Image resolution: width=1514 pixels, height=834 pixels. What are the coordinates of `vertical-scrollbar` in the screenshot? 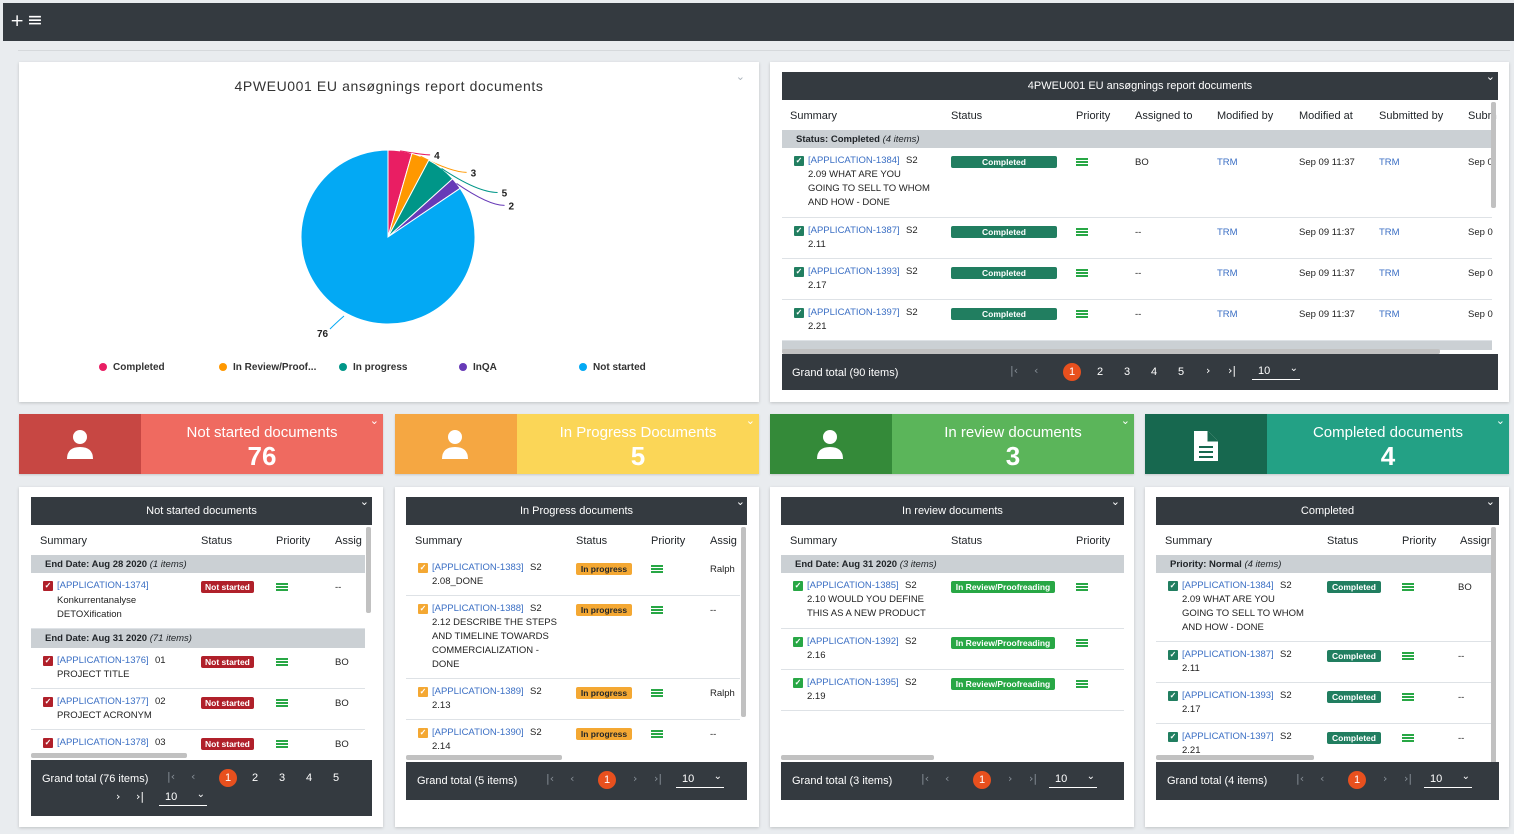 It's located at (1493, 155).